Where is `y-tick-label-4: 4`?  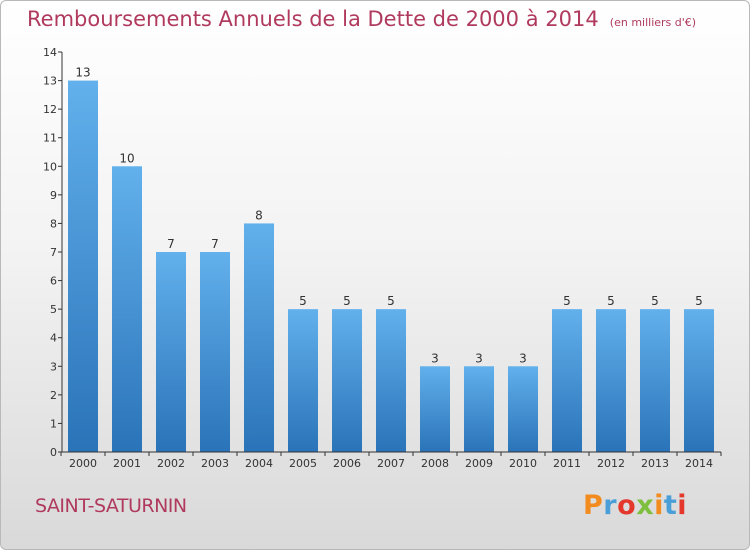 y-tick-label-4: 4 is located at coordinates (53, 338).